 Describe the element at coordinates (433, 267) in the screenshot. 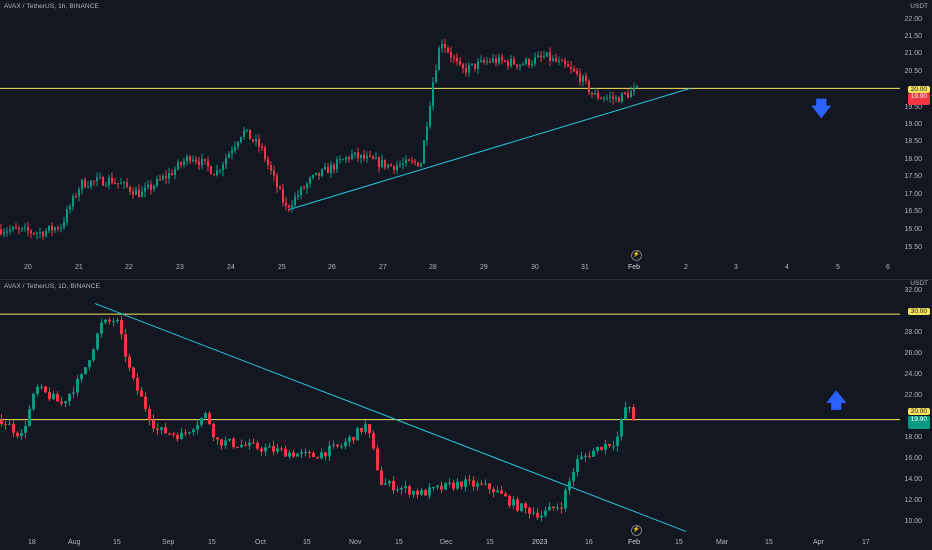

I see `time-tick: 28` at that location.